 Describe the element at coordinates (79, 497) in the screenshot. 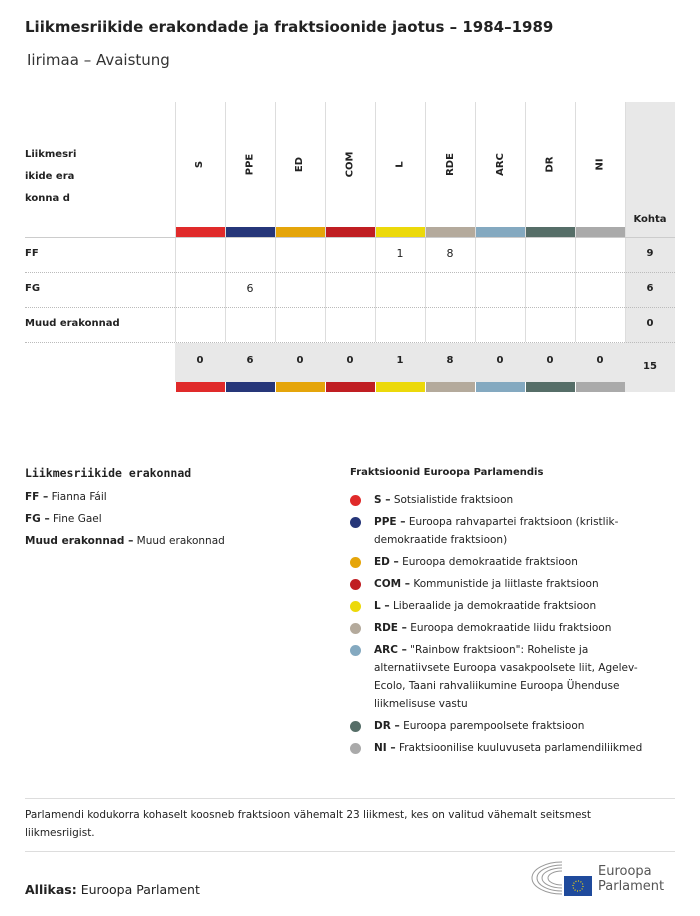

I see `party-name: Fianna Fáil` at that location.